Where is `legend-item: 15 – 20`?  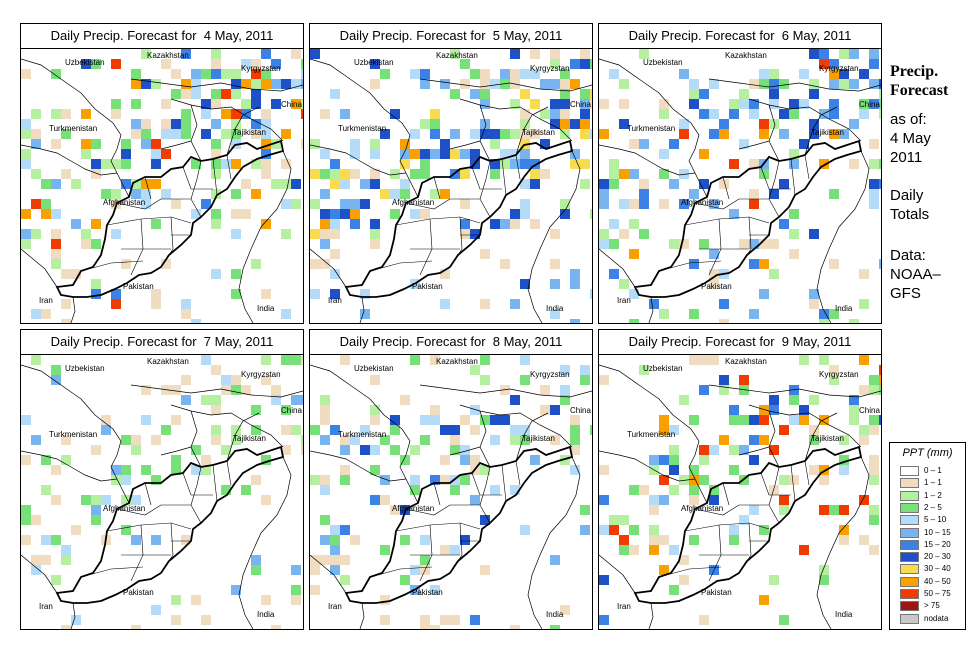
legend-item: 15 – 20 is located at coordinates (931, 544).